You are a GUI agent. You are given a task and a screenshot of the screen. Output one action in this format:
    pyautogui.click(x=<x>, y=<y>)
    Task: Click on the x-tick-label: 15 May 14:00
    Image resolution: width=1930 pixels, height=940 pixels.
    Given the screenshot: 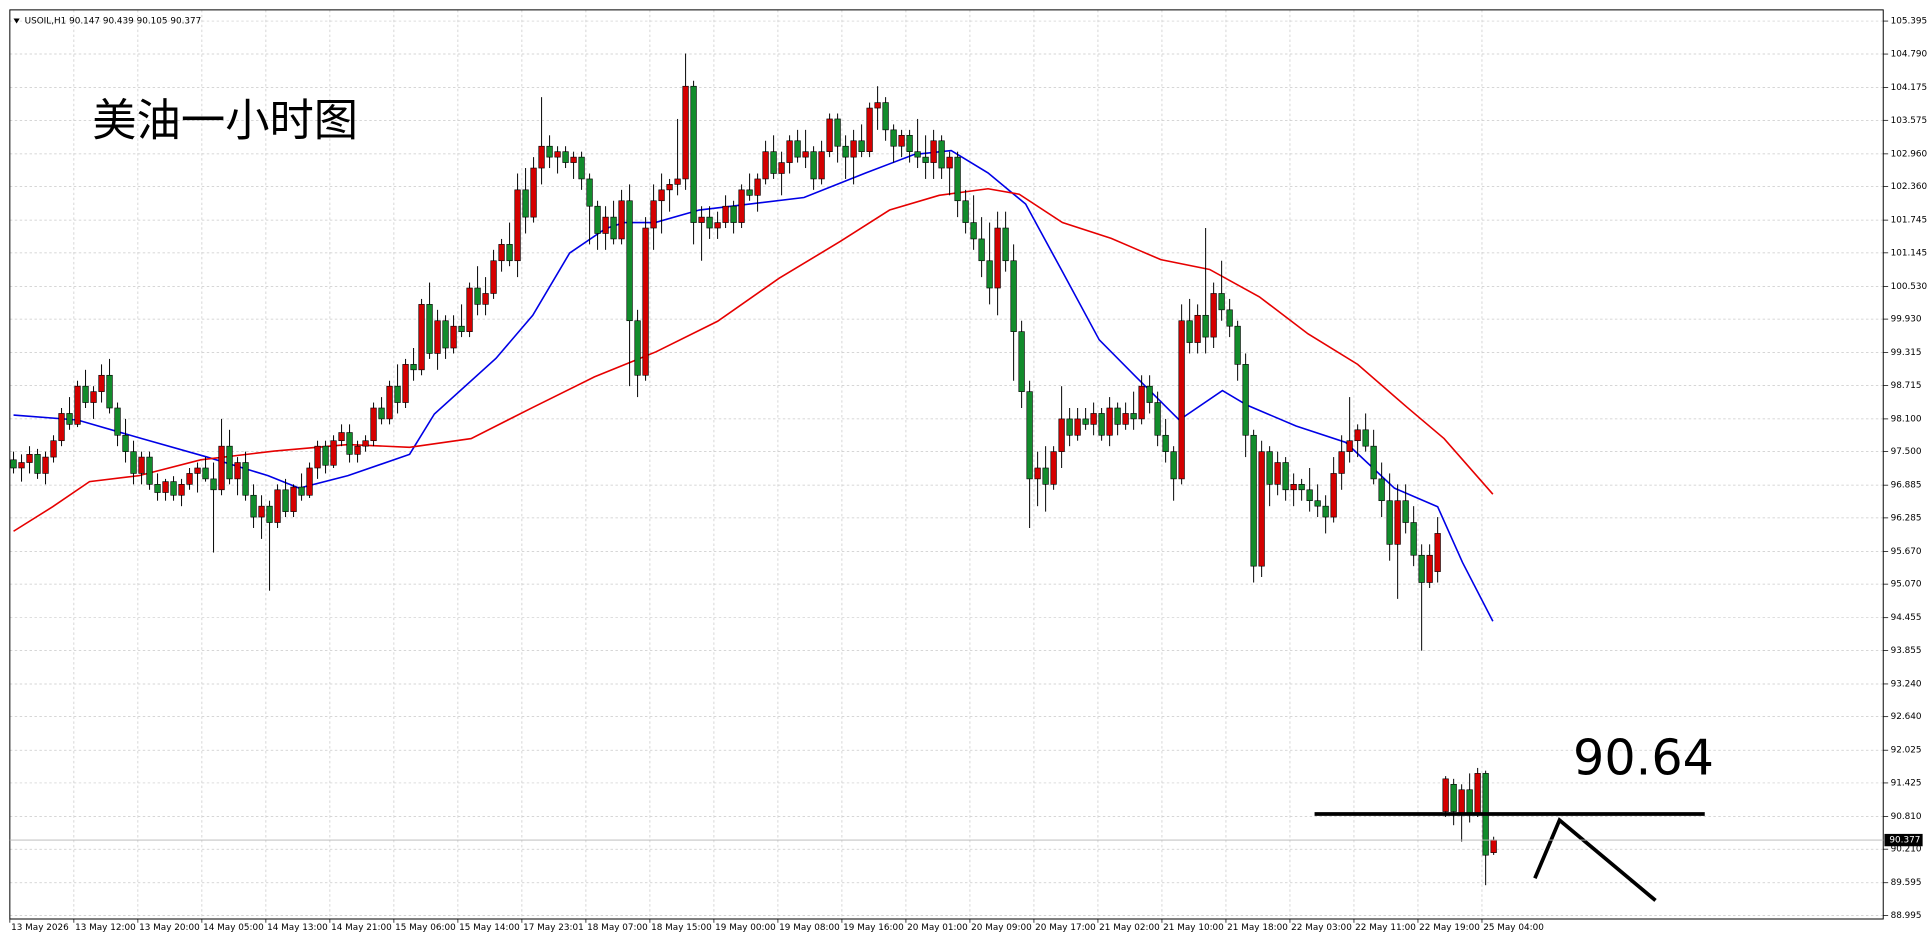 What is the action you would take?
    pyautogui.click(x=489, y=928)
    